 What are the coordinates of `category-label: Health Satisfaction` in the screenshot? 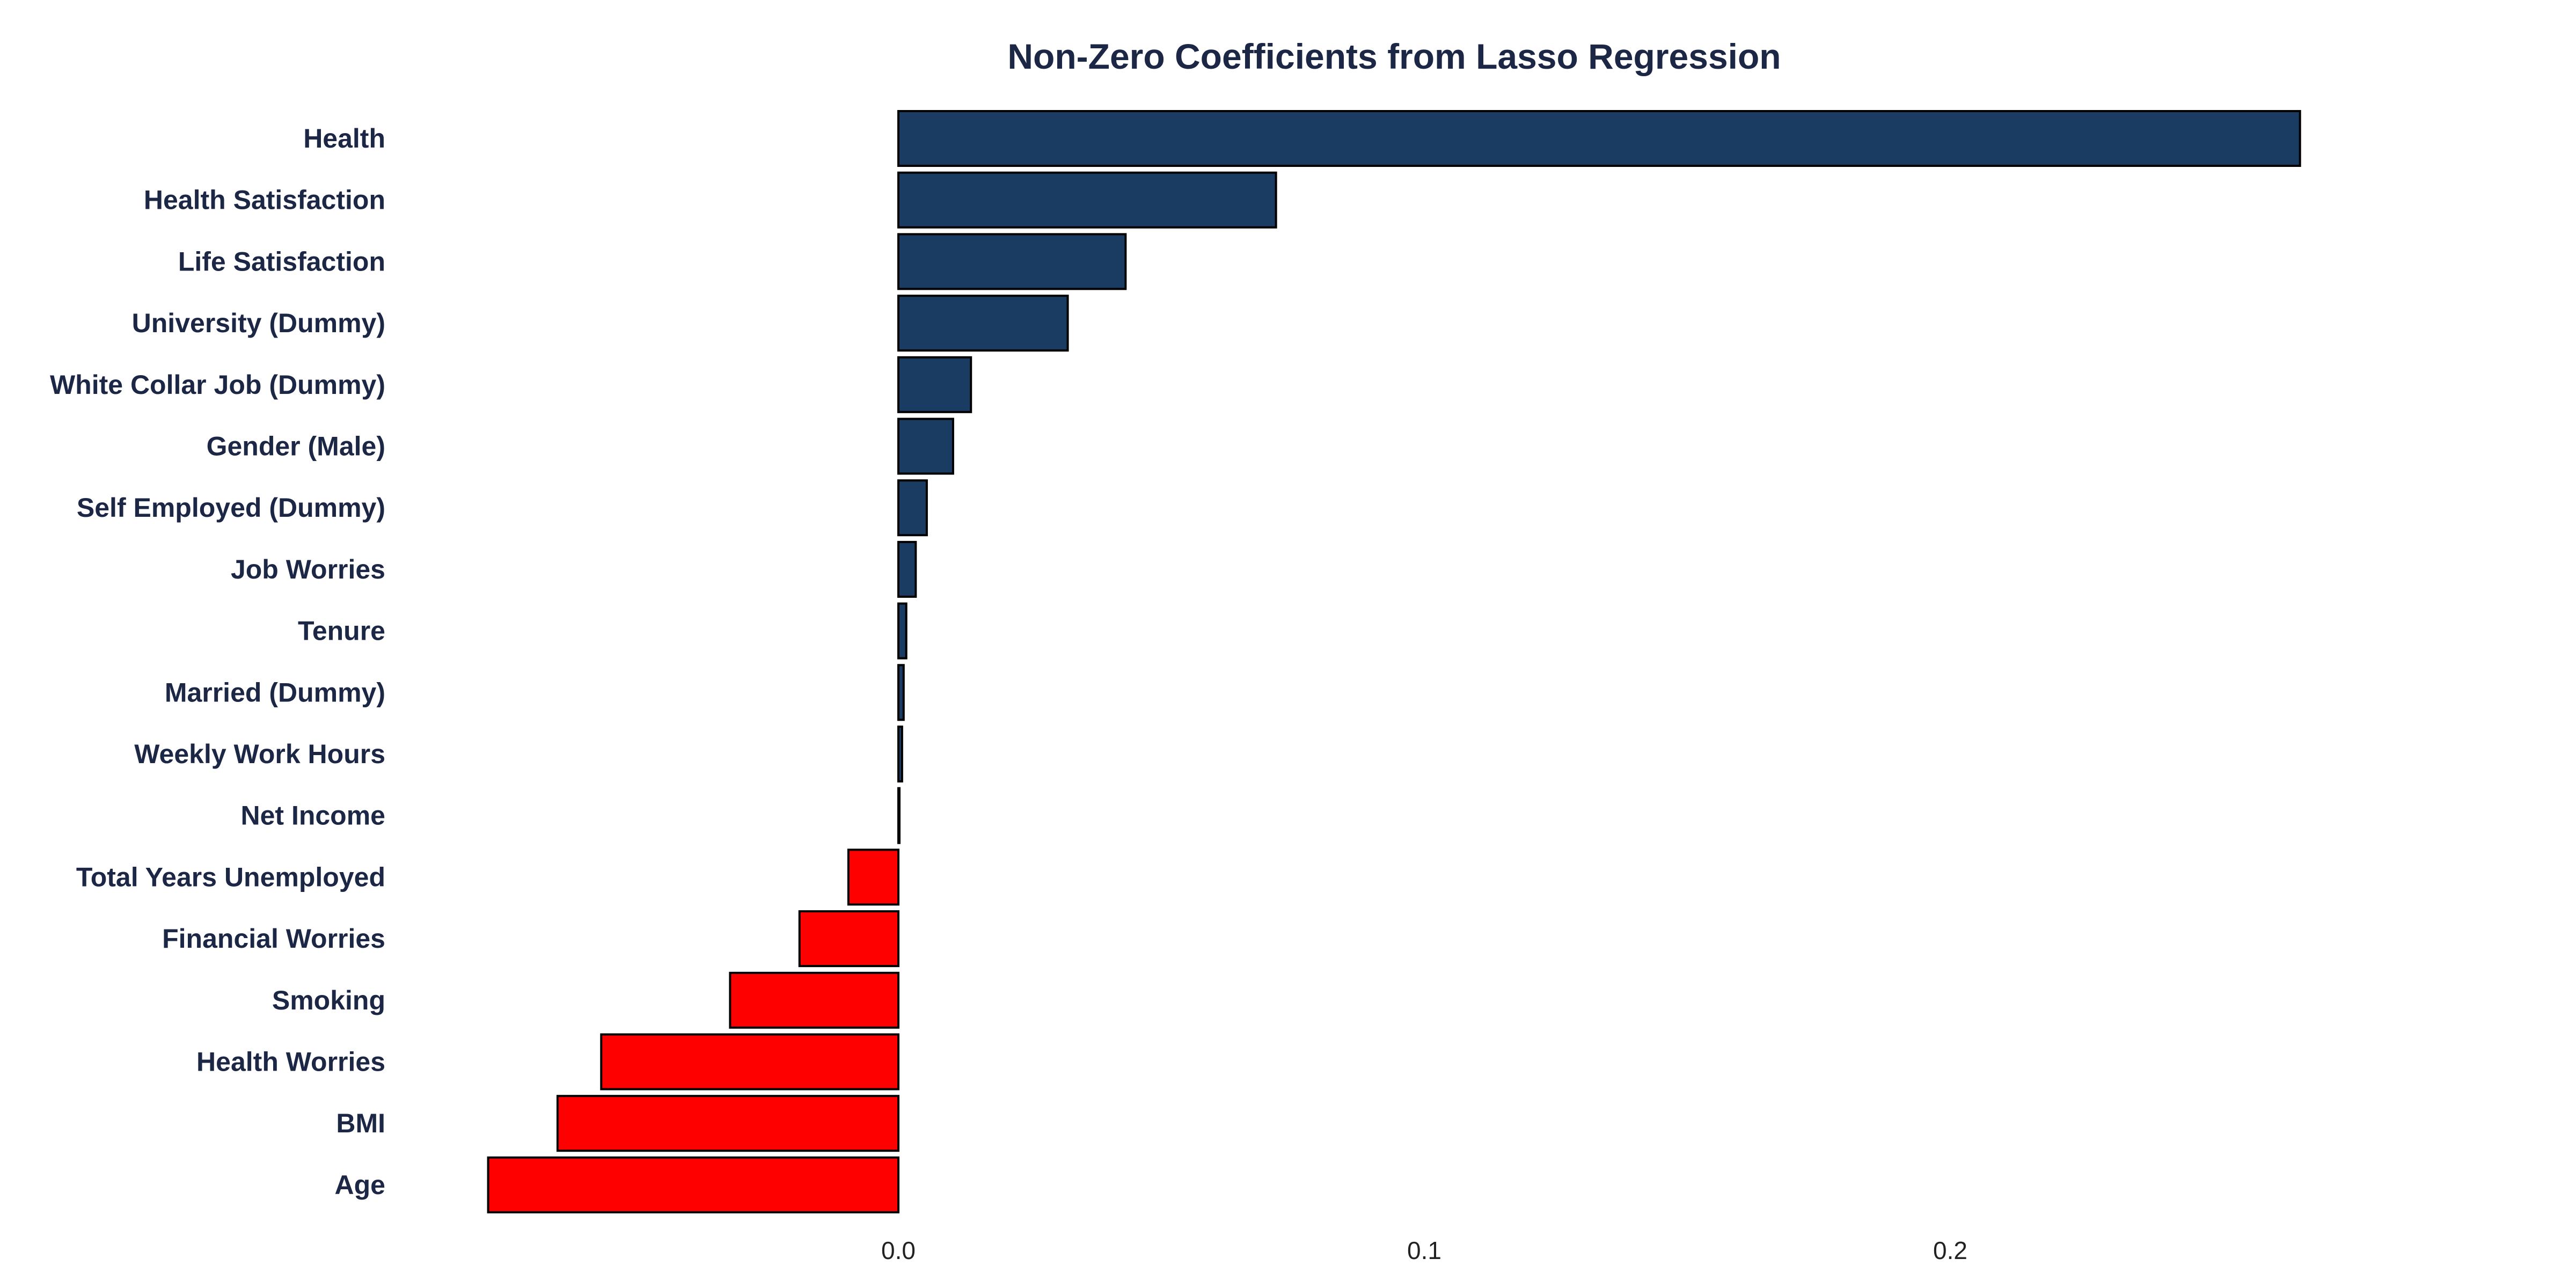 It's located at (264, 200).